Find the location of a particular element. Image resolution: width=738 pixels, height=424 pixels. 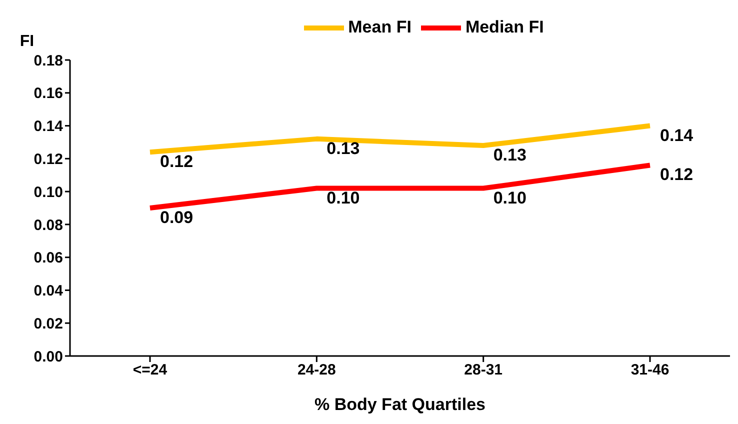

legend-label: Median FI is located at coordinates (504, 26).